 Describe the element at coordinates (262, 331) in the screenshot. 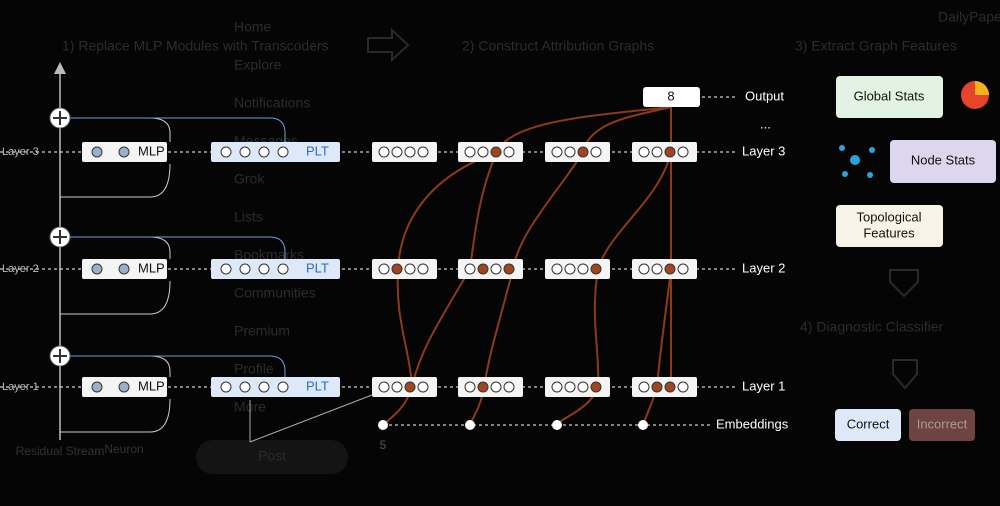

I see `menu-item: Premium` at that location.